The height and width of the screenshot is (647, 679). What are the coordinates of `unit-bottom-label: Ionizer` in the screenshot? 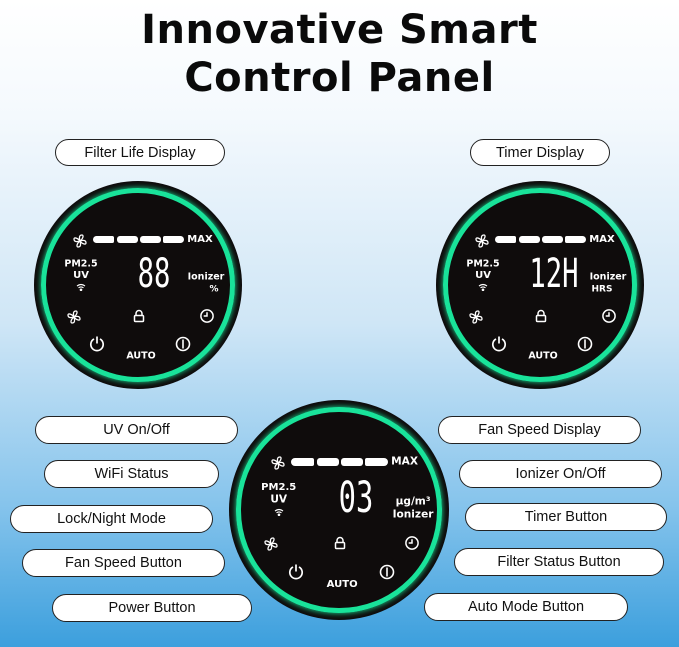 It's located at (413, 514).